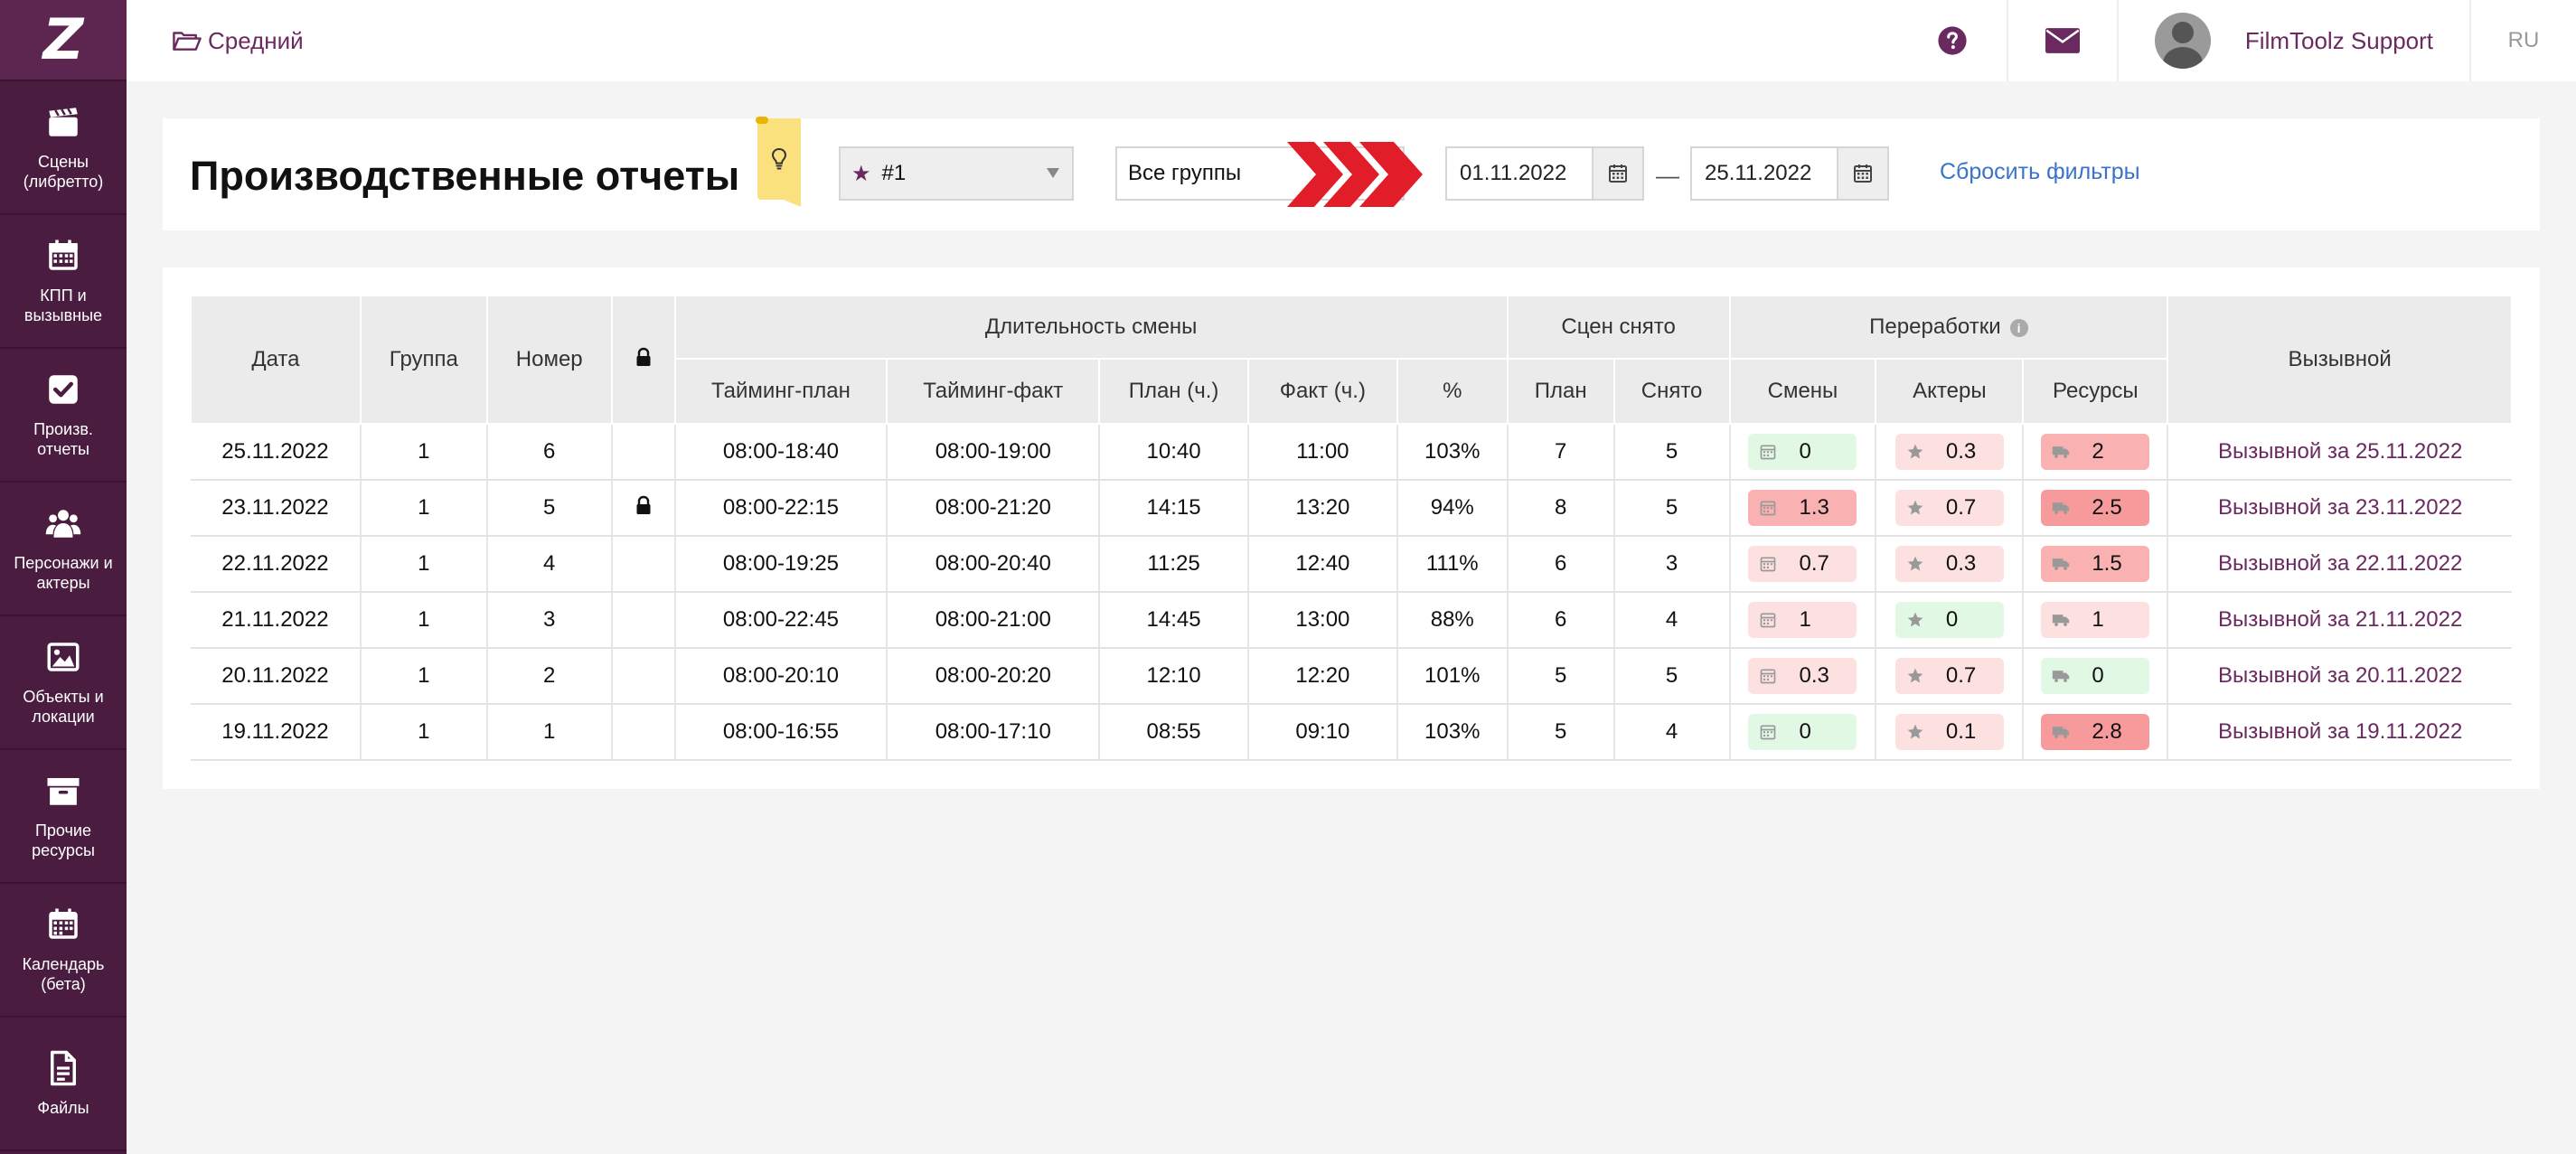 Image resolution: width=2576 pixels, height=1154 pixels. Describe the element at coordinates (1672, 620) in the screenshot. I see `cell-scenes-done: 4` at that location.